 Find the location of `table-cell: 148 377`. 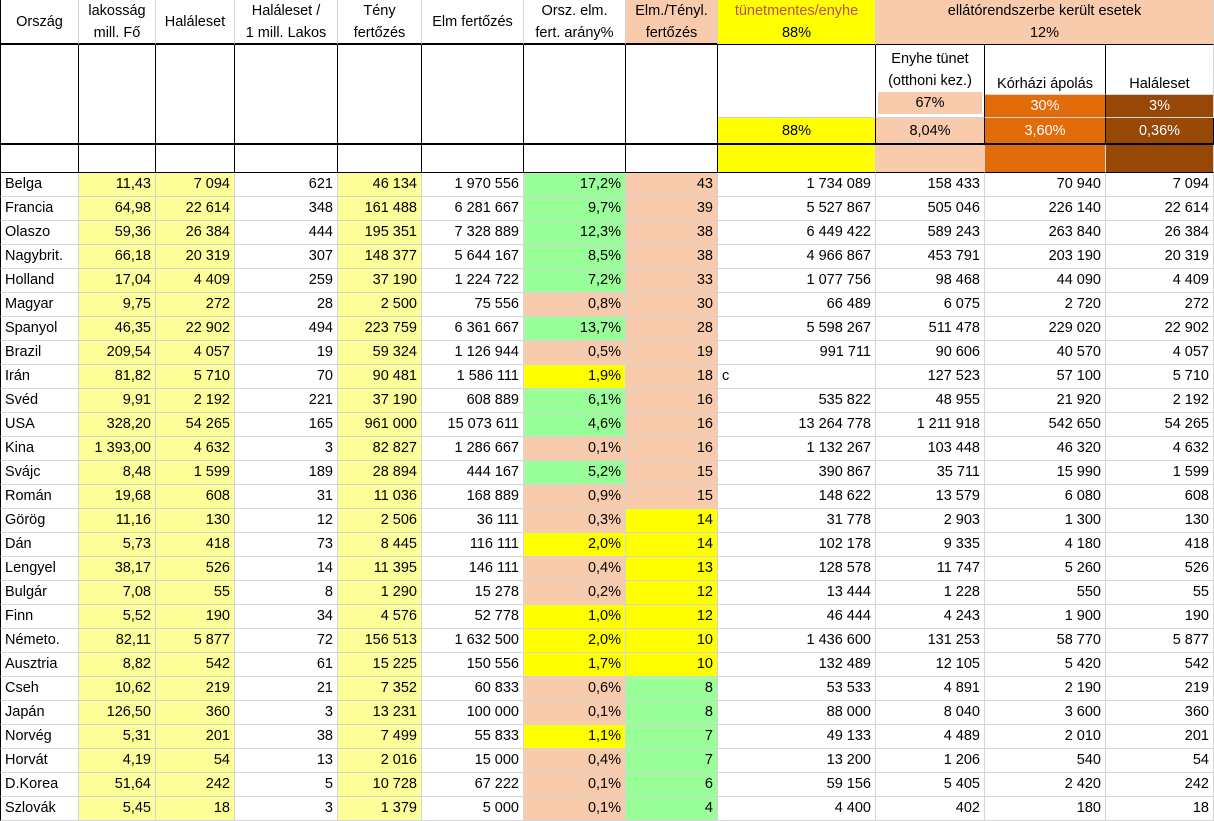

table-cell: 148 377 is located at coordinates (380, 257).